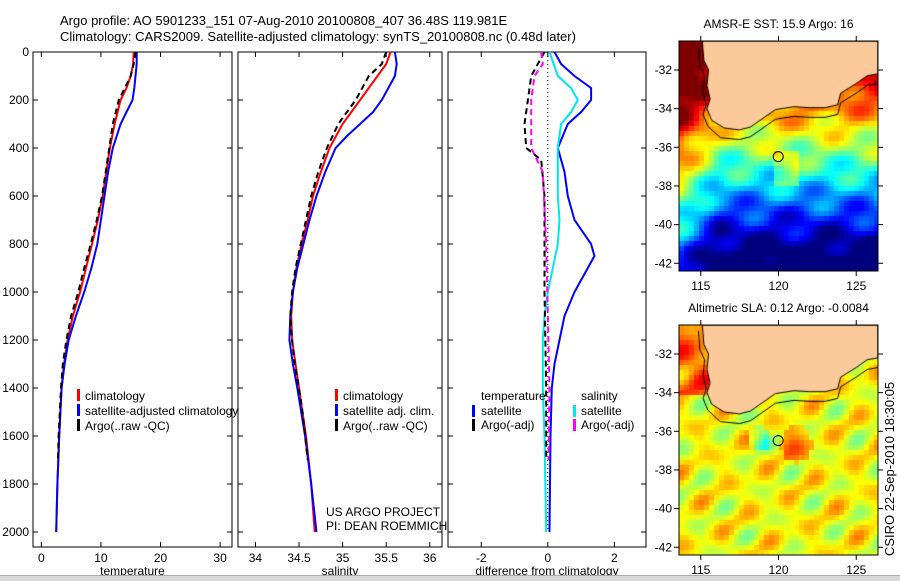 The image size is (900, 581). I want to click on series-line-temperature-satellite, so click(572, 292).